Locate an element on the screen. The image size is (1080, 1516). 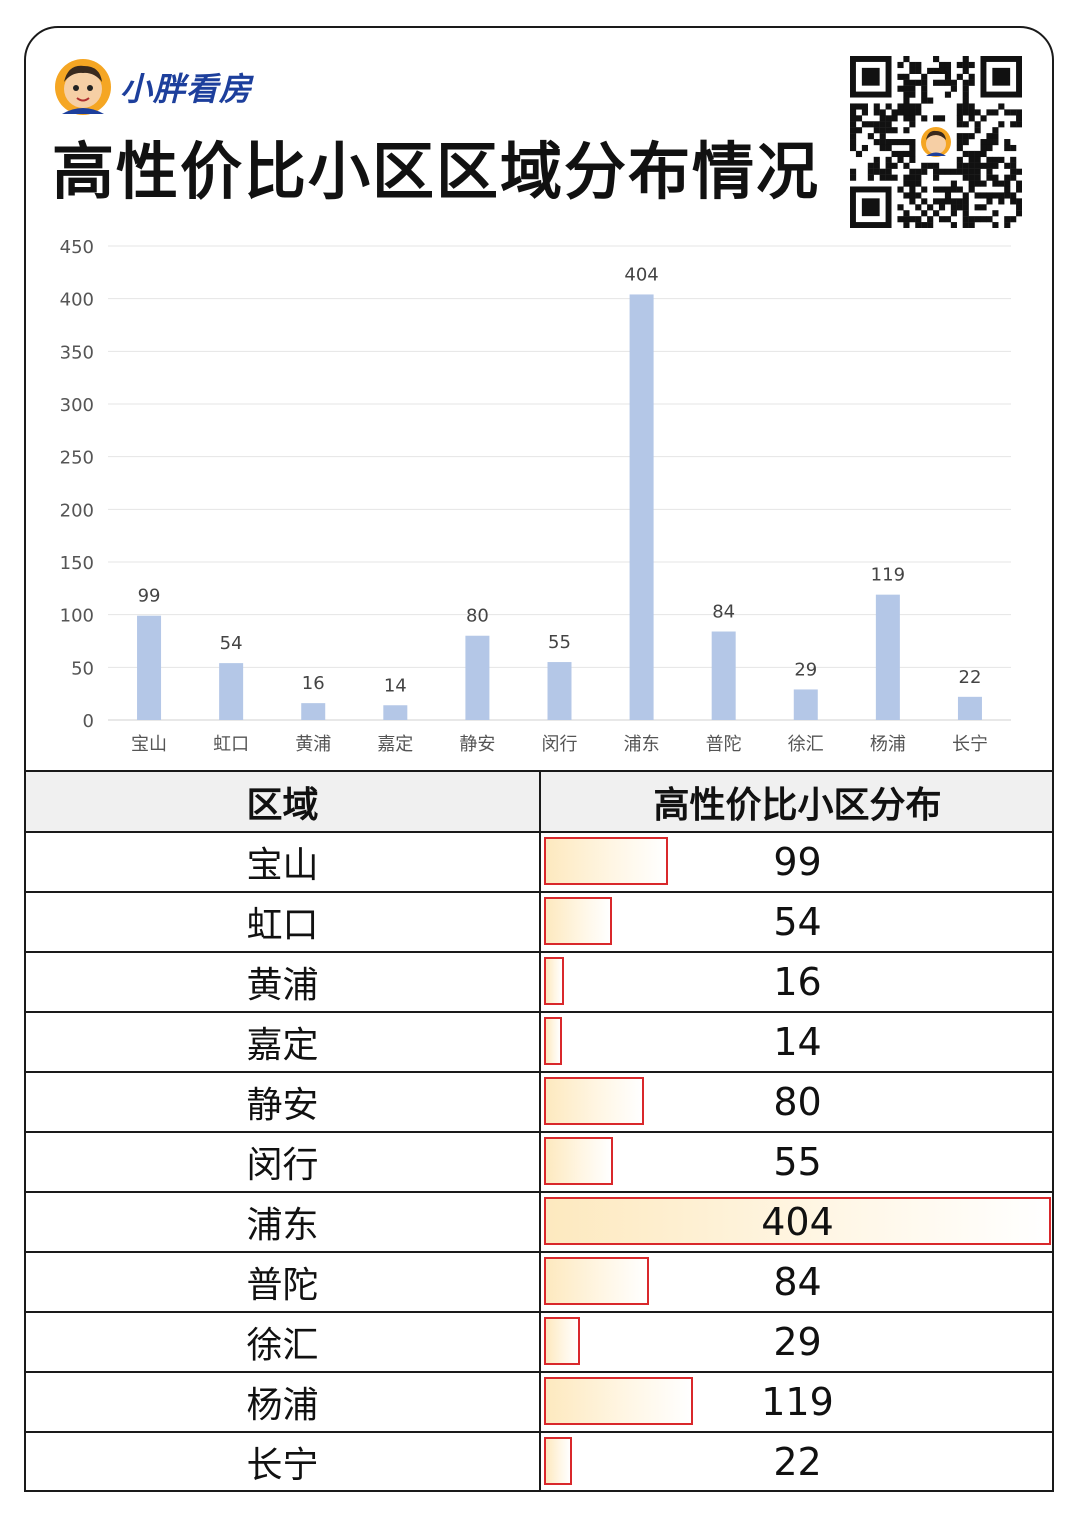
value-text: 55 is located at coordinates (797, 1162).